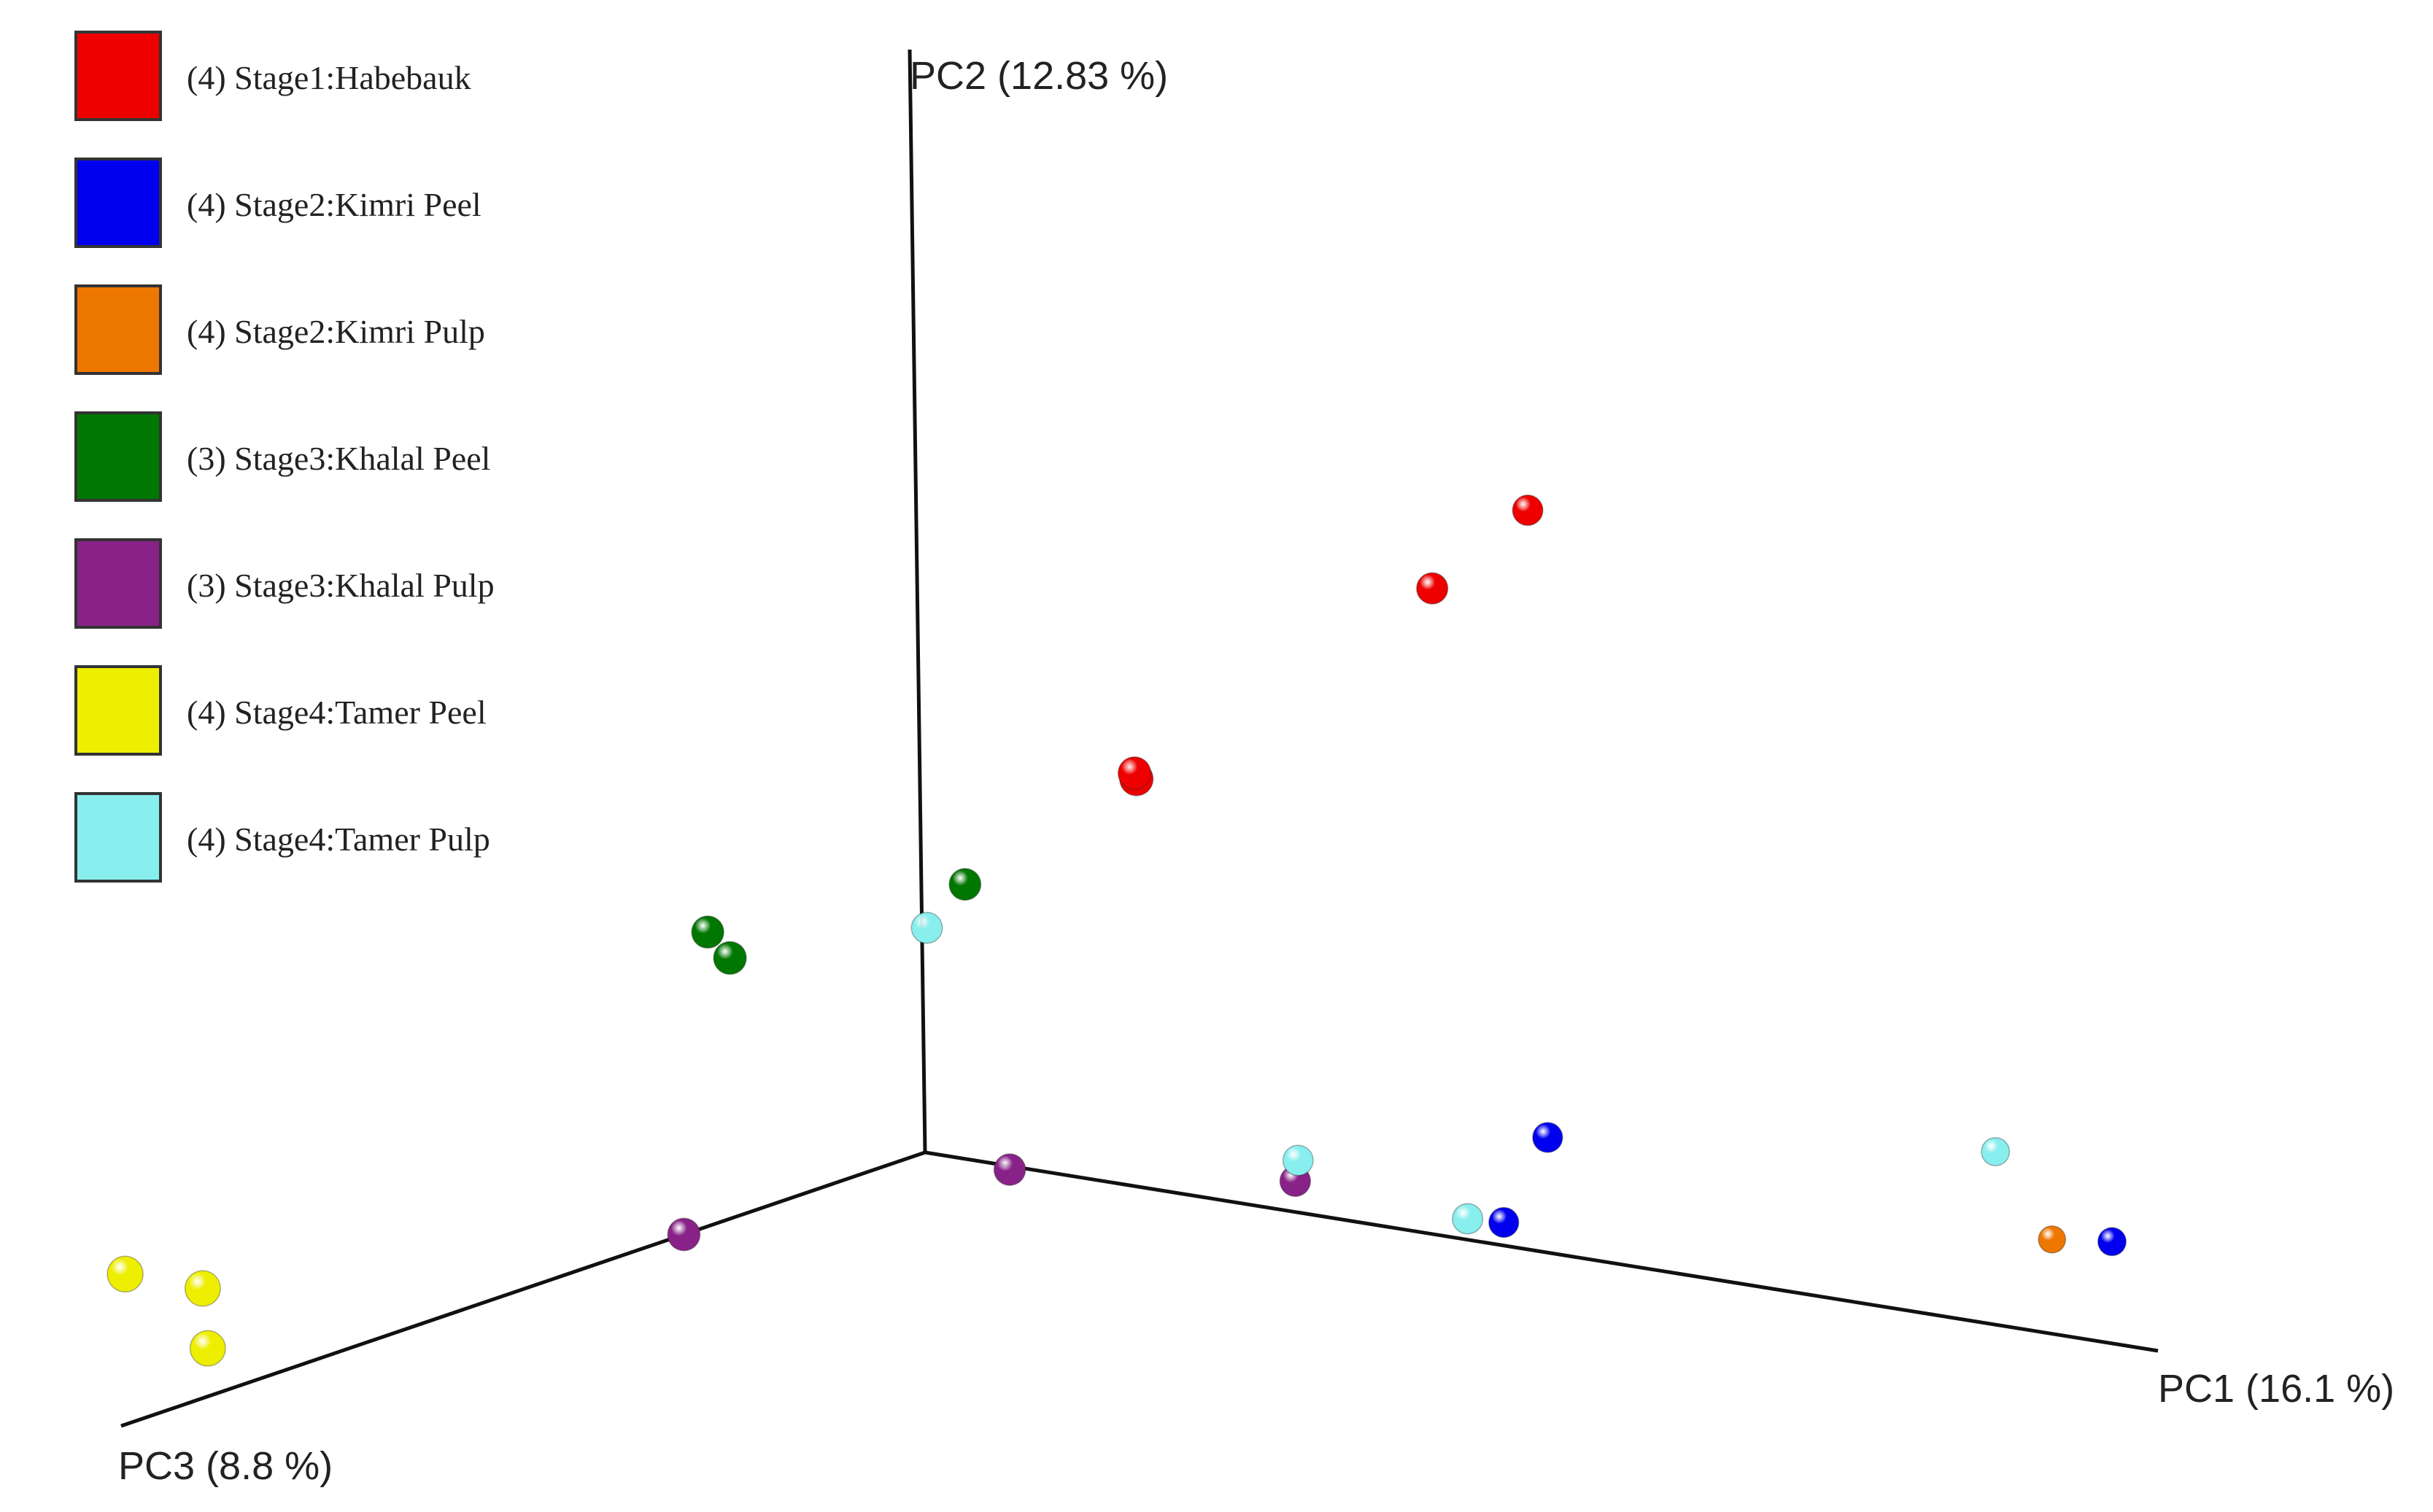  What do you see at coordinates (338, 840) in the screenshot?
I see `legend-label-4-stage4-tamer-pulp: (4) Stage4:Tamer Pulp` at bounding box center [338, 840].